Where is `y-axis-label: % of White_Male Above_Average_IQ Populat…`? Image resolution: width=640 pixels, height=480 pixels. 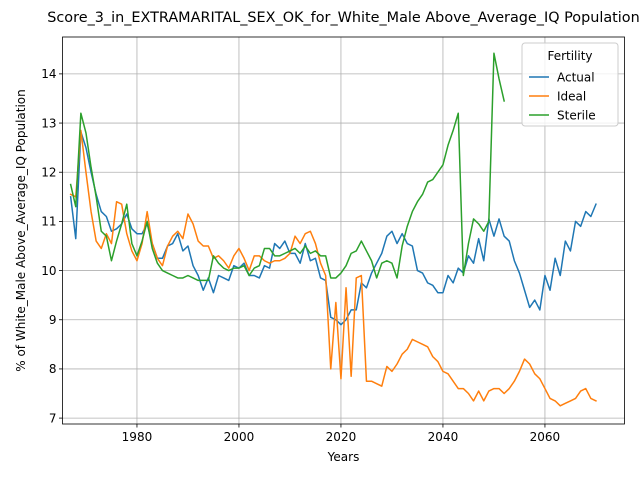
y-axis-label: % of White_Male Above_Average_IQ Populat… is located at coordinates (21, 230).